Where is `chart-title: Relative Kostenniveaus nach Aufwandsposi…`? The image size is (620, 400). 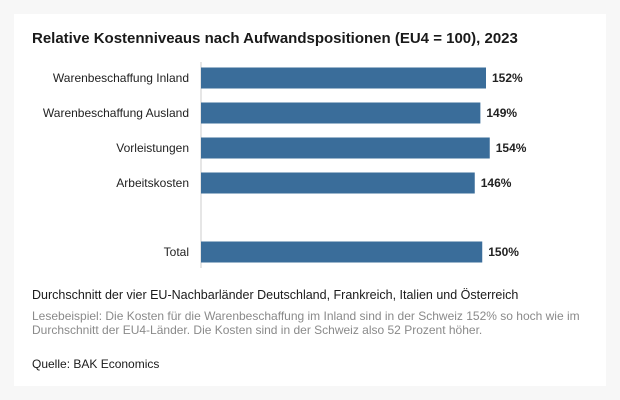
chart-title: Relative Kostenniveaus nach Aufwandsposi… is located at coordinates (275, 38).